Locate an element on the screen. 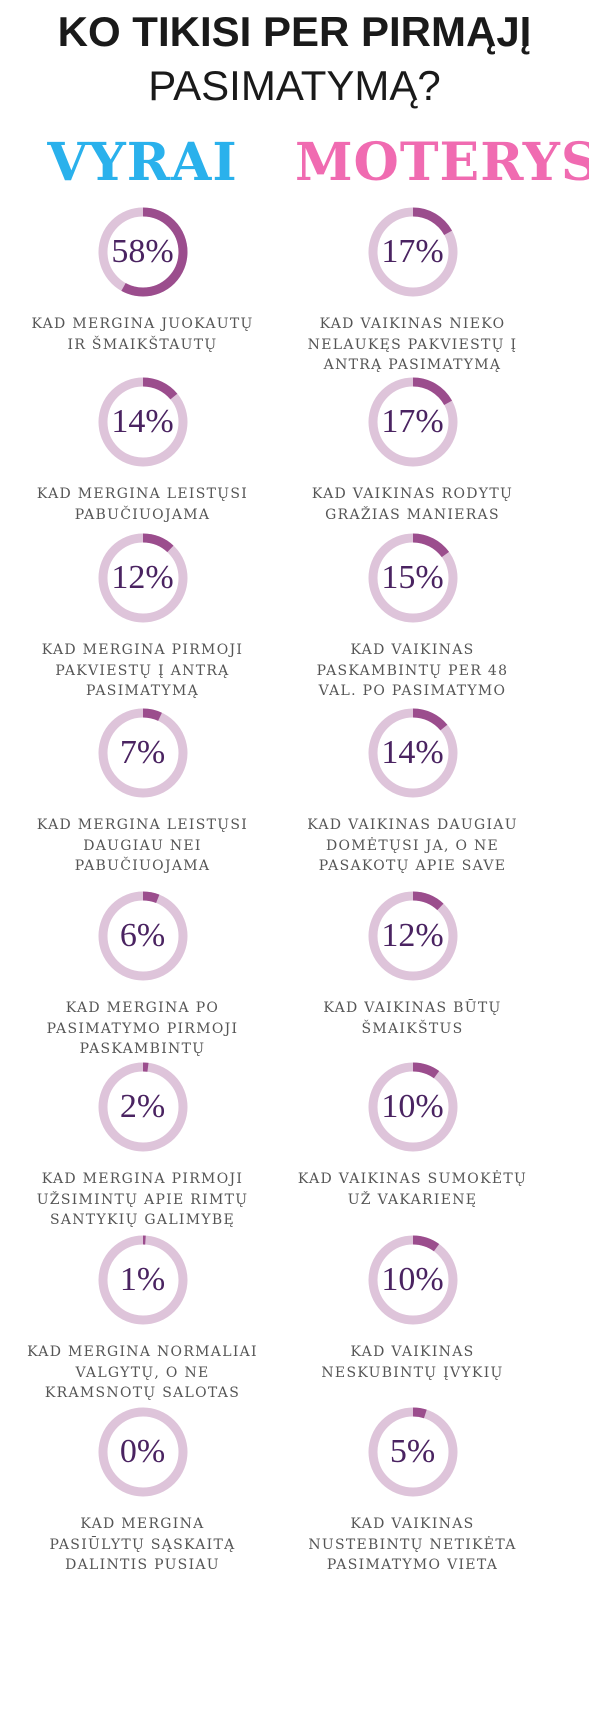 This screenshot has height=1709, width=589. stat-label-line: PASIMATYMO VIETA is located at coordinates (412, 1565).